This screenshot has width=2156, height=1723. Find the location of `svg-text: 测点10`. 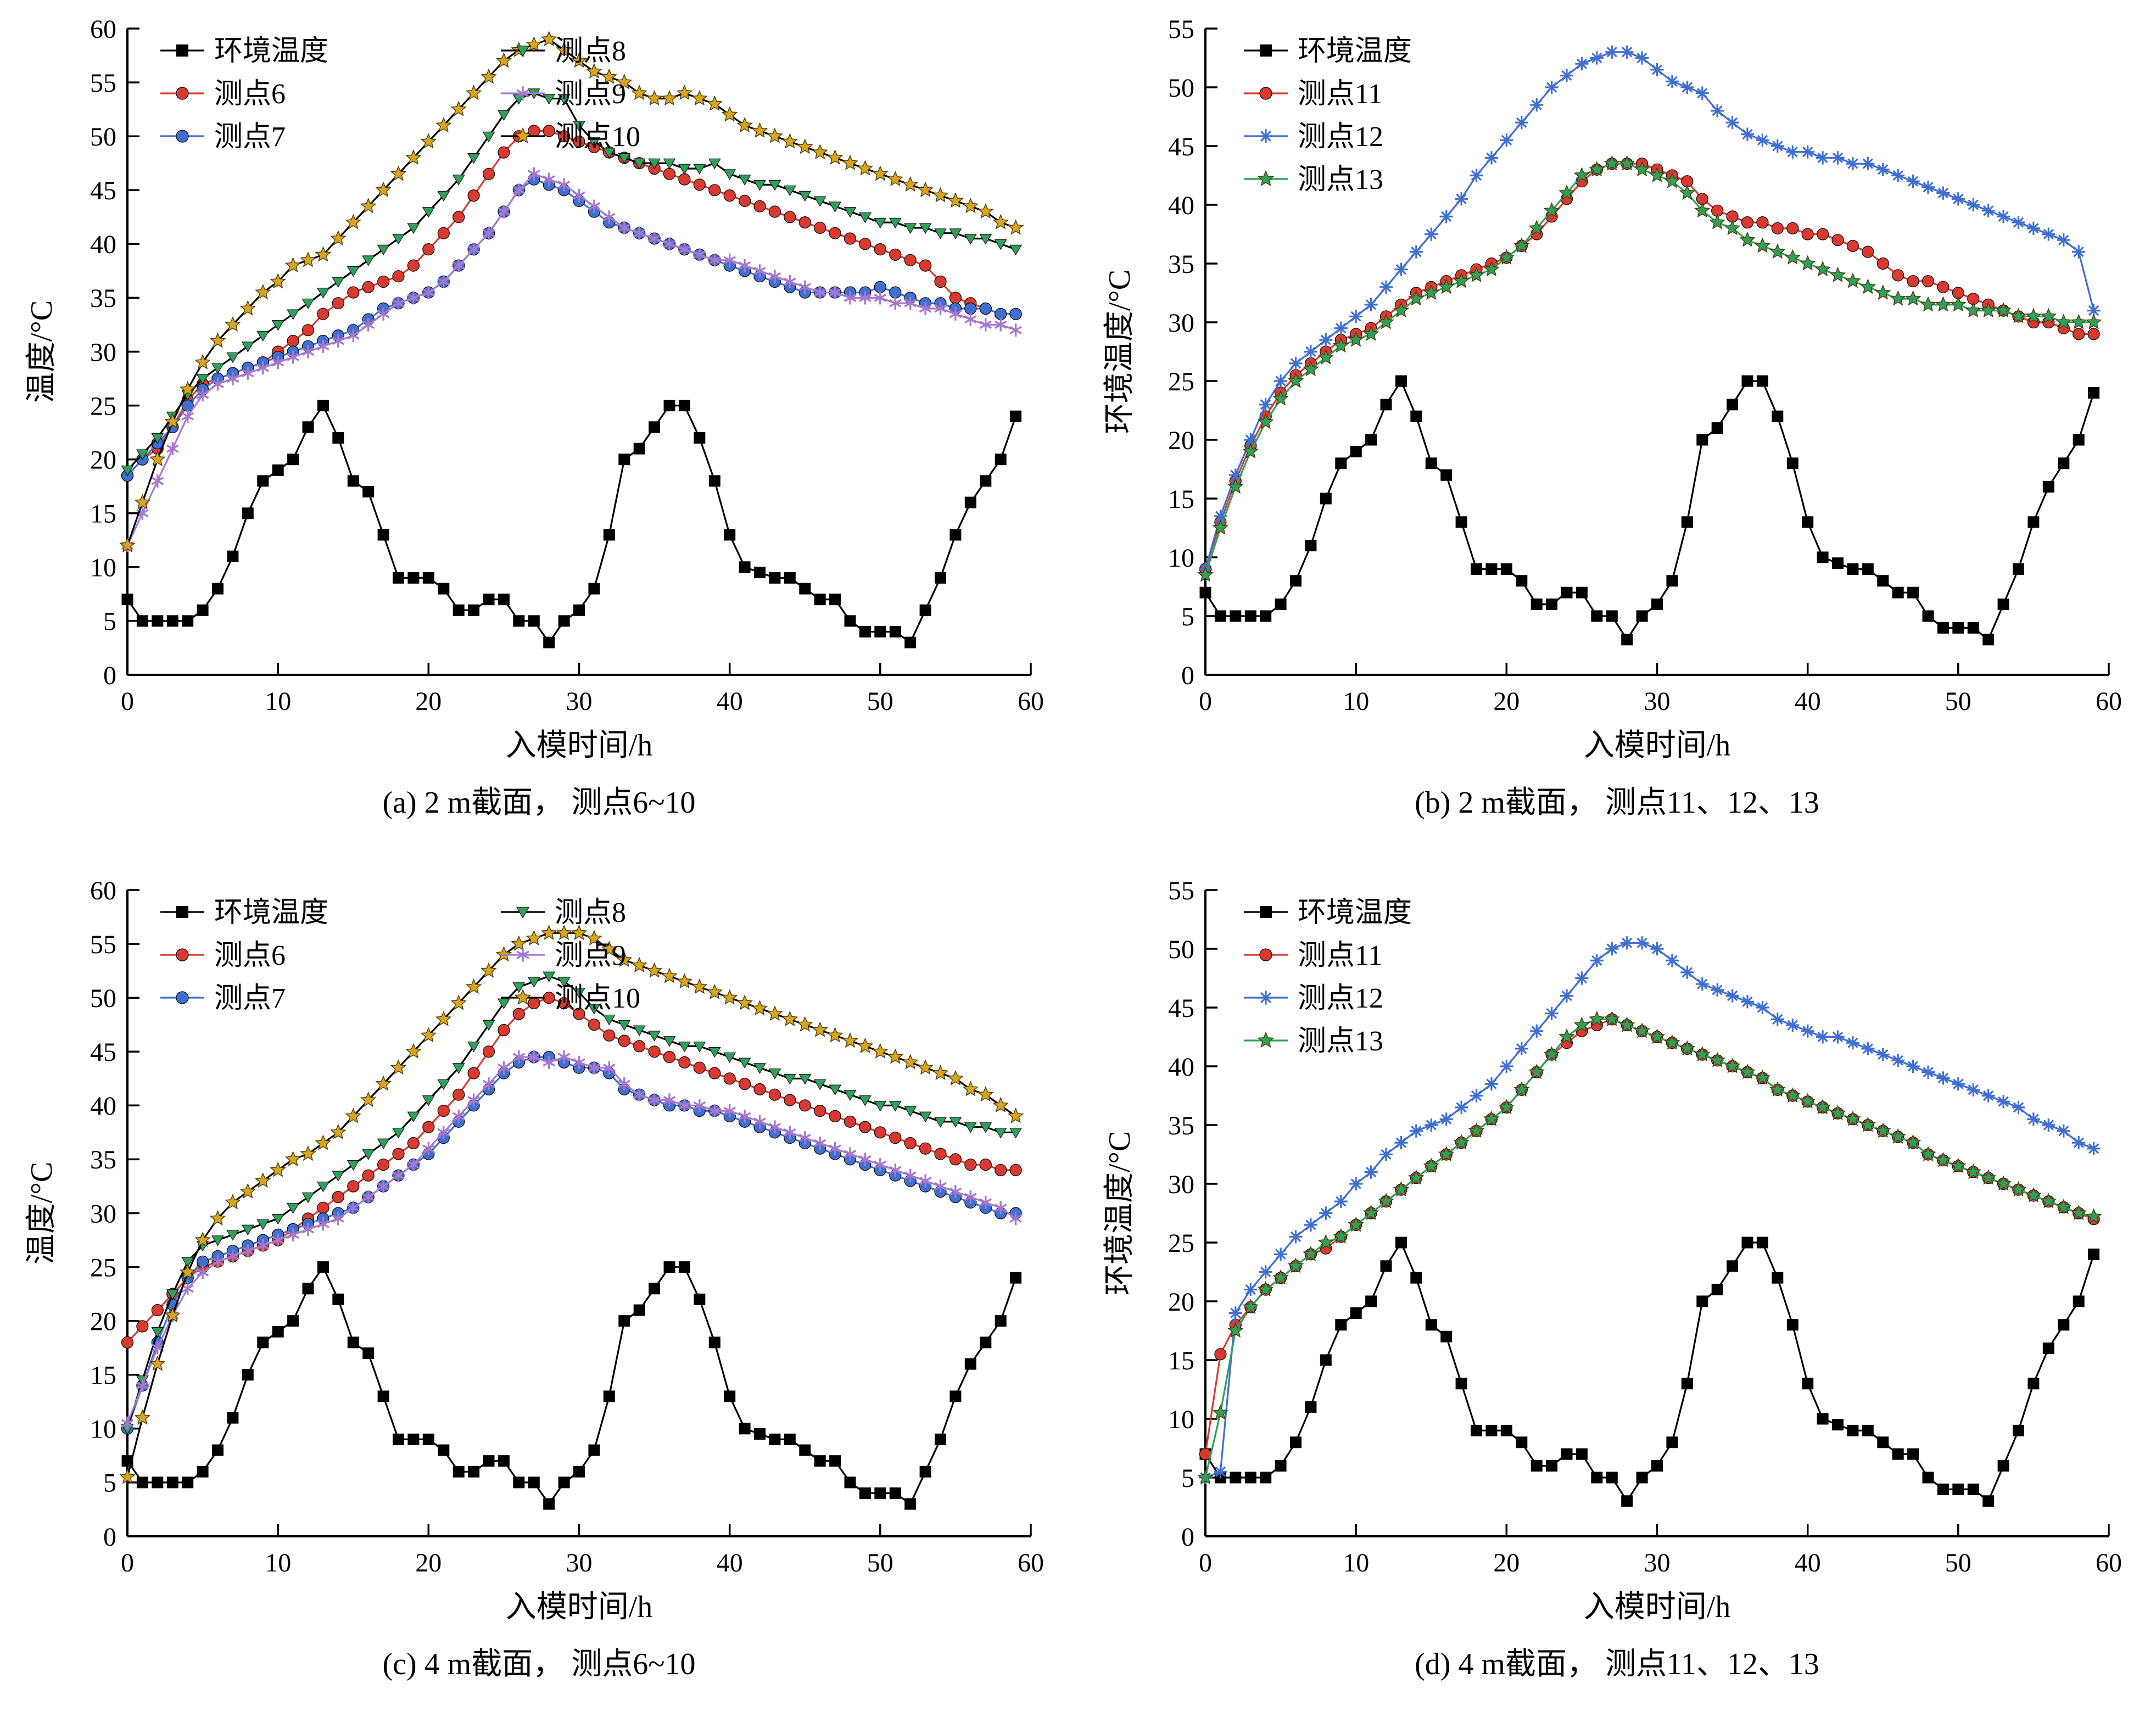

svg-text: 测点10 is located at coordinates (597, 998).